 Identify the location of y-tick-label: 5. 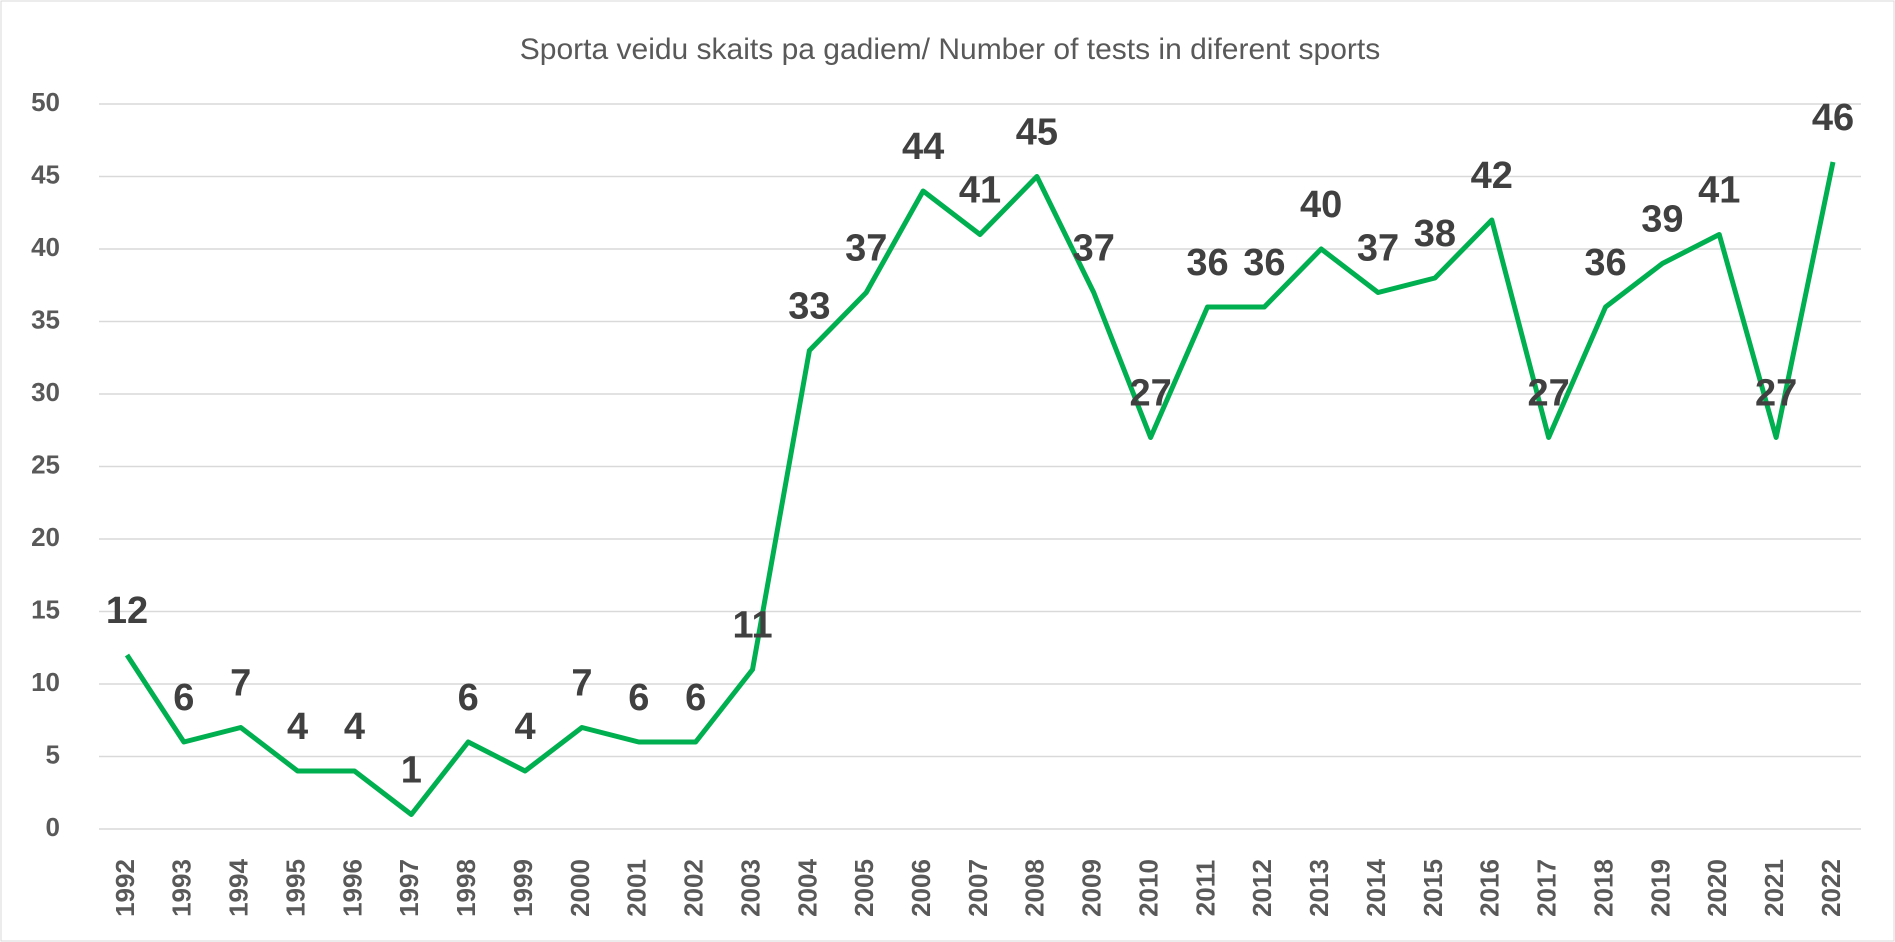
(53, 754).